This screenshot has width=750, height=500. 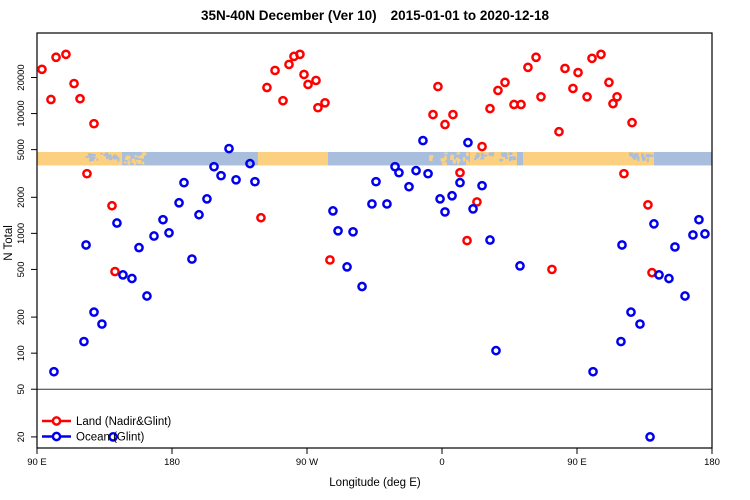 I want to click on x-axis-label: Longitude (deg E), so click(x=375, y=483).